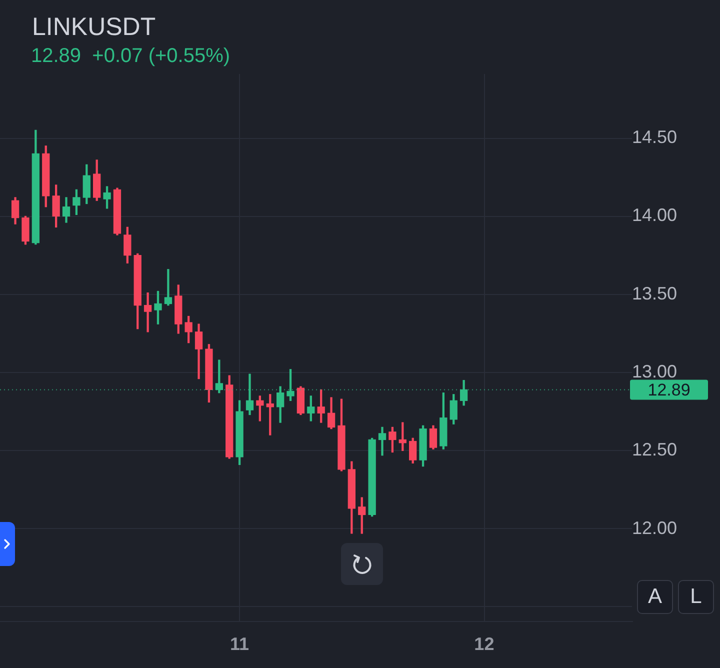 The width and height of the screenshot is (720, 668). Describe the element at coordinates (240, 644) in the screenshot. I see `x-tick-label: 11` at that location.